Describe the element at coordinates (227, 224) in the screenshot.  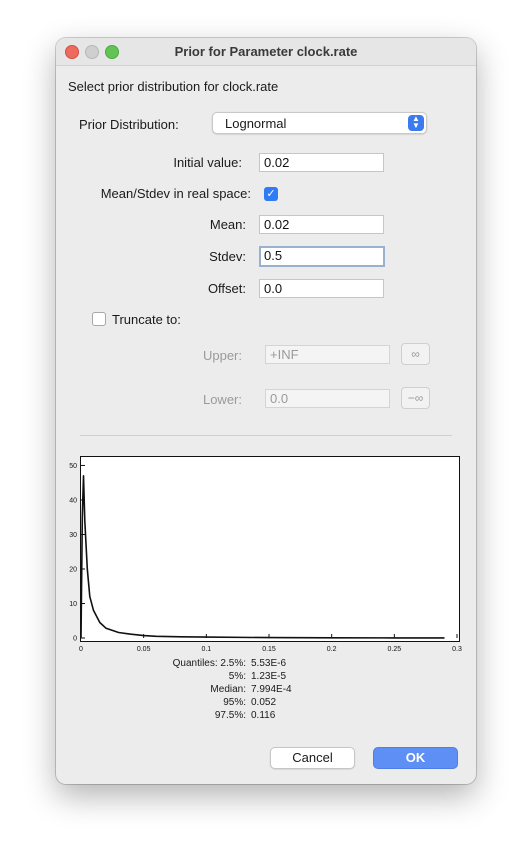
I see `mean-label: Mean:` at that location.